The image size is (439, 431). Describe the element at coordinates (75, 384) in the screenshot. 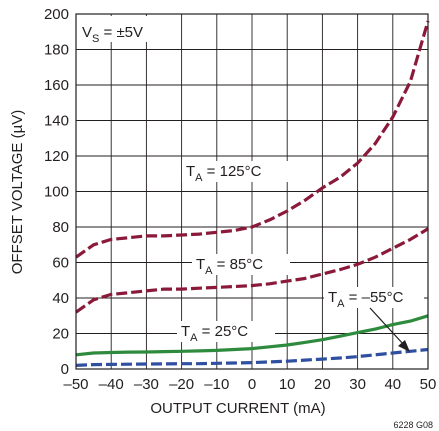

I see `x-tick-label: –50` at that location.